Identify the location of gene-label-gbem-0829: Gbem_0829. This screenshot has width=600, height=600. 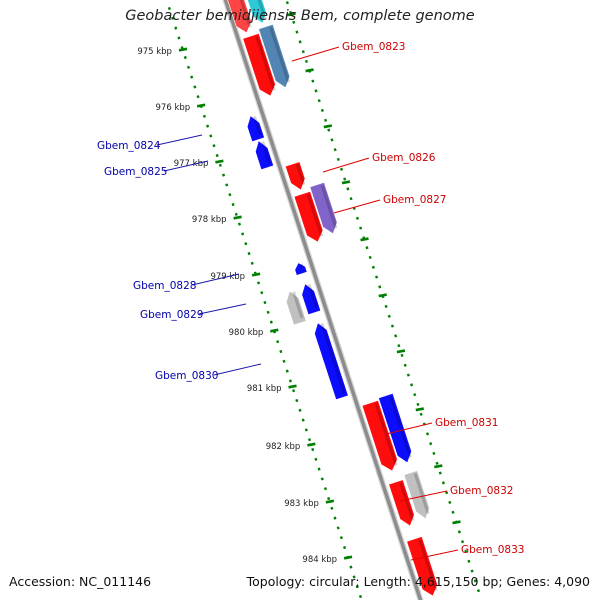
(171, 315).